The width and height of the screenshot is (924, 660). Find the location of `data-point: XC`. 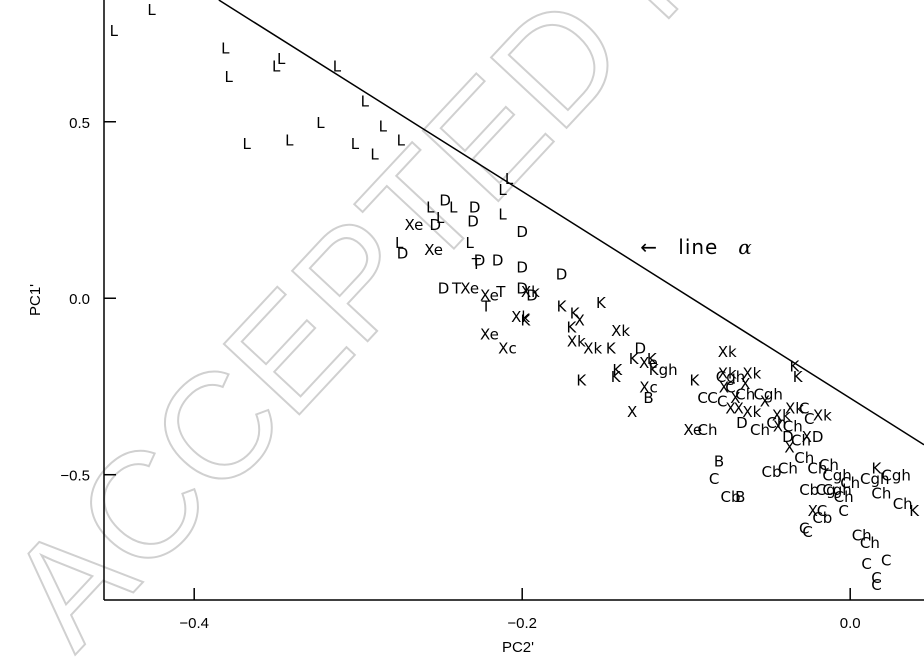

data-point: XC is located at coordinates (818, 511).